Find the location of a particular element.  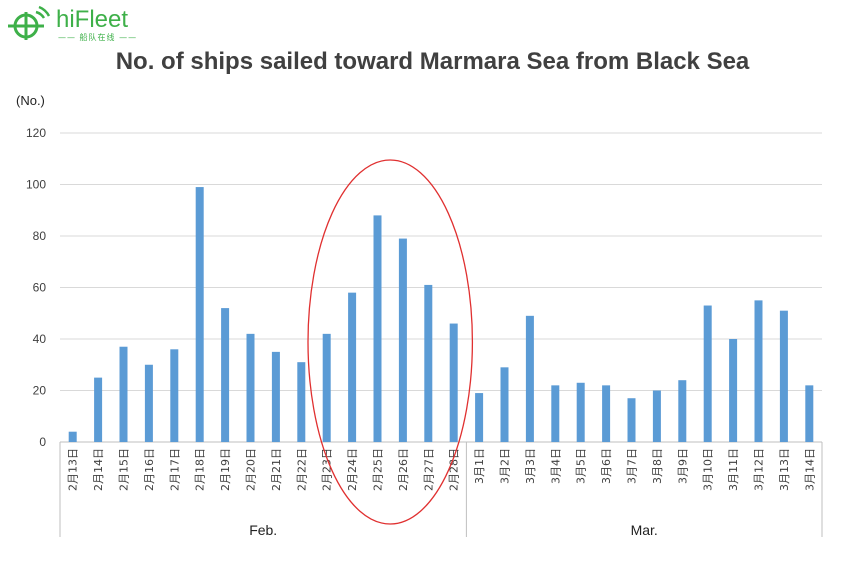

x-tick-label: 3月2日 is located at coordinates (505, 466).